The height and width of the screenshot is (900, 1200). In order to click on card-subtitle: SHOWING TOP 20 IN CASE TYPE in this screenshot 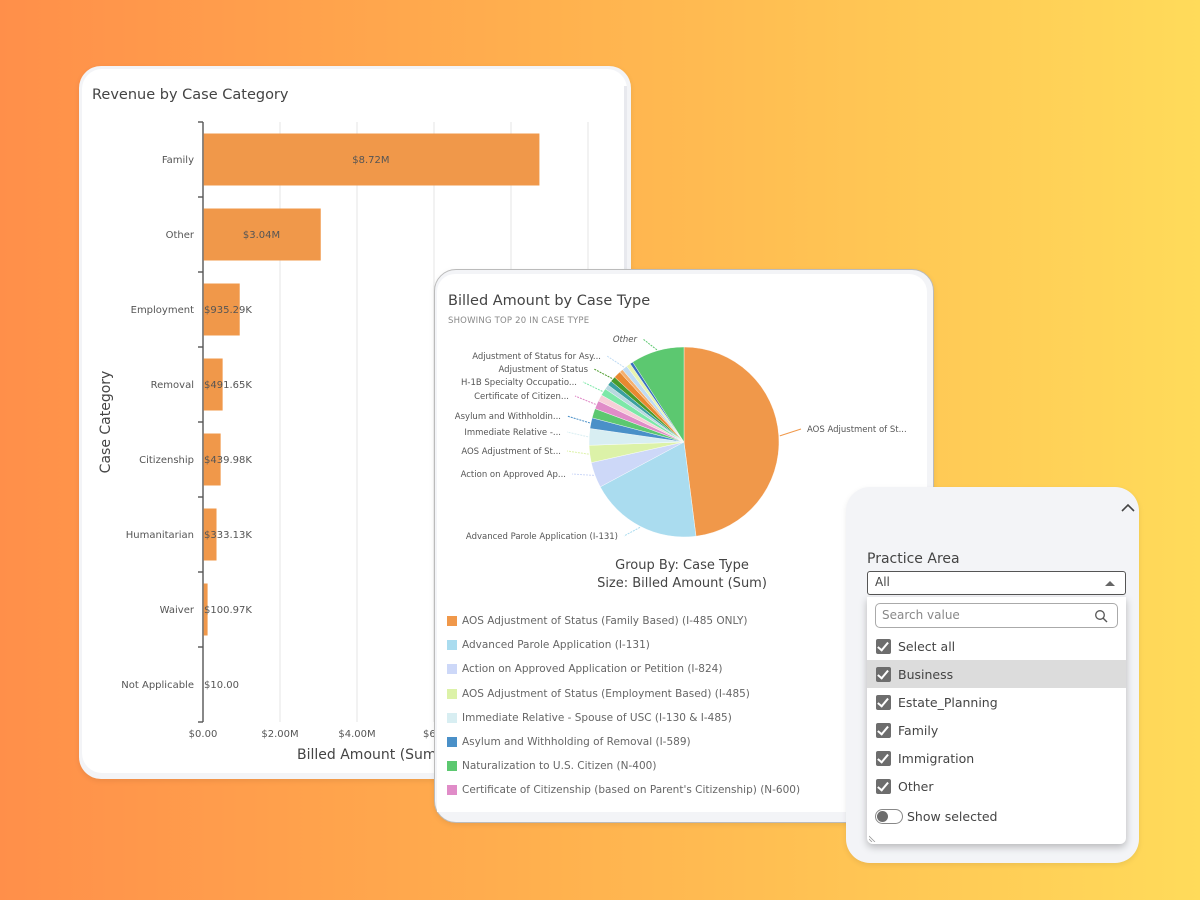, I will do `click(519, 321)`.